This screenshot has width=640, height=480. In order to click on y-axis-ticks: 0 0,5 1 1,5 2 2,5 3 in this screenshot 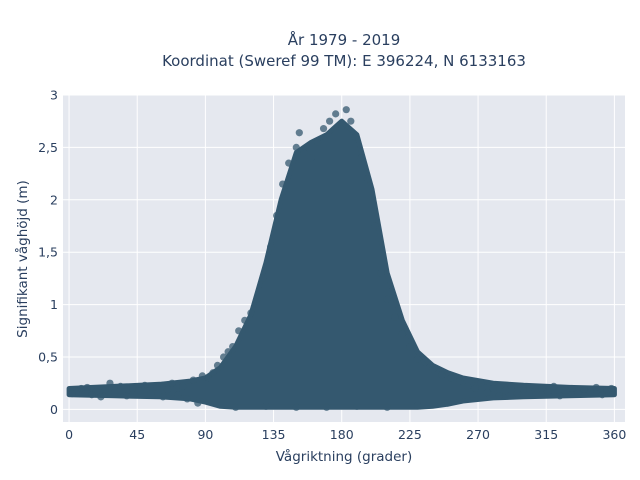, I will do `click(48, 252)`.